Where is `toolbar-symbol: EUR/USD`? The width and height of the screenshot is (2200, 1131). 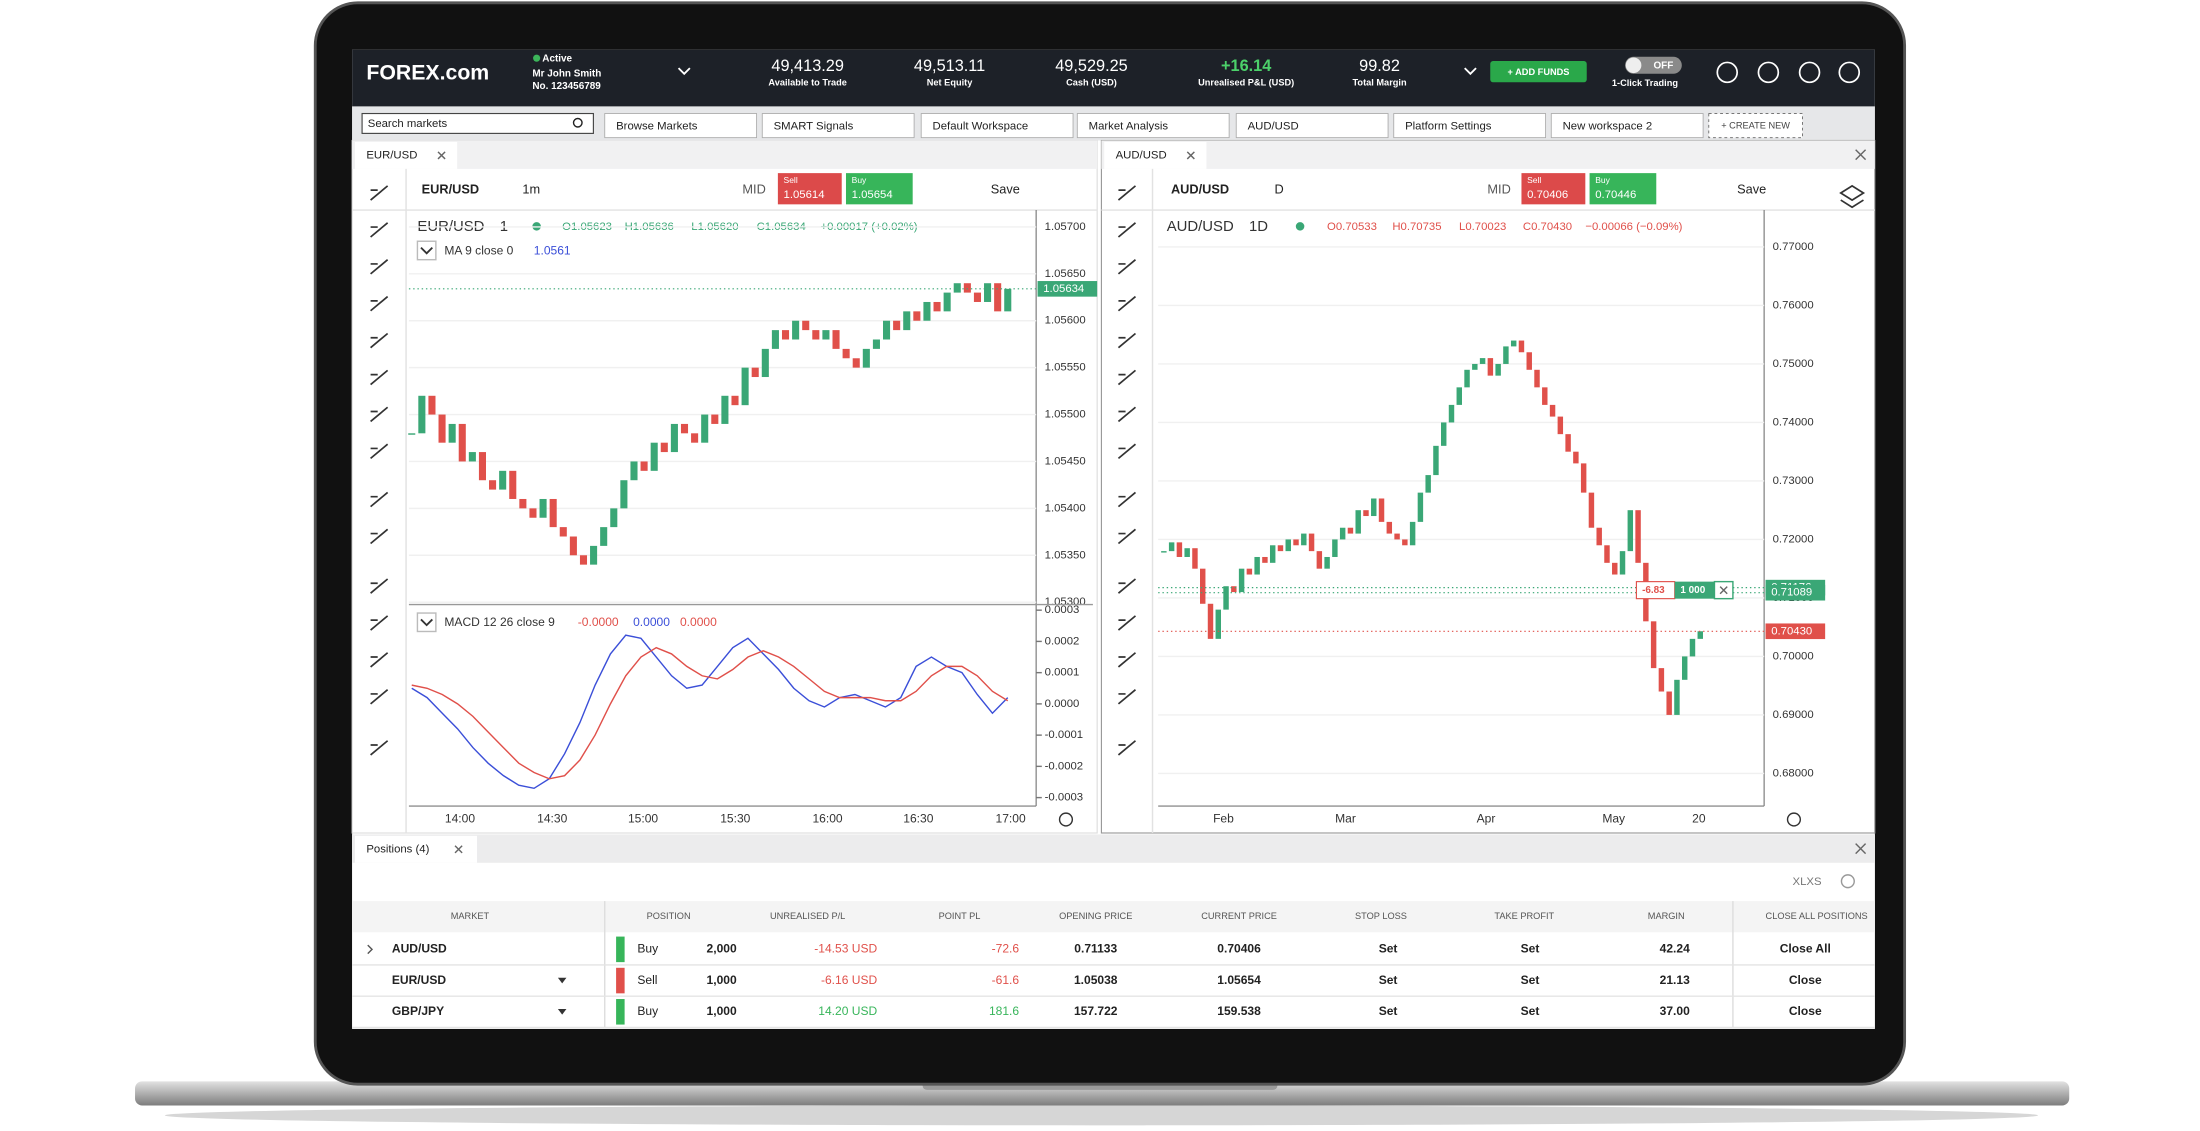 toolbar-symbol: EUR/USD is located at coordinates (450, 189).